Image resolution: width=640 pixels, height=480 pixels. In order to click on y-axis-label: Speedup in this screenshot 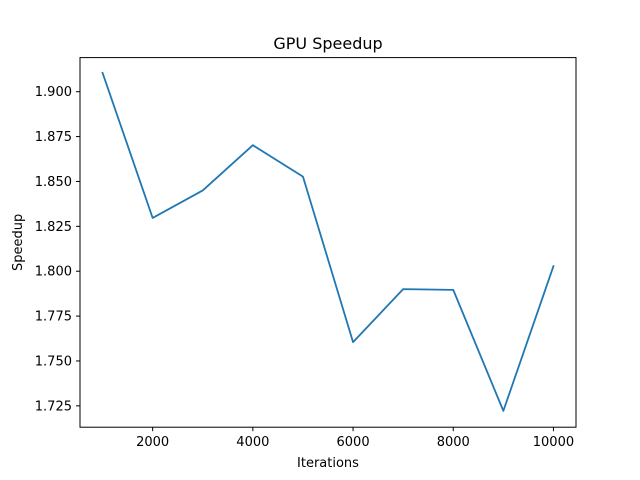, I will do `click(18, 242)`.